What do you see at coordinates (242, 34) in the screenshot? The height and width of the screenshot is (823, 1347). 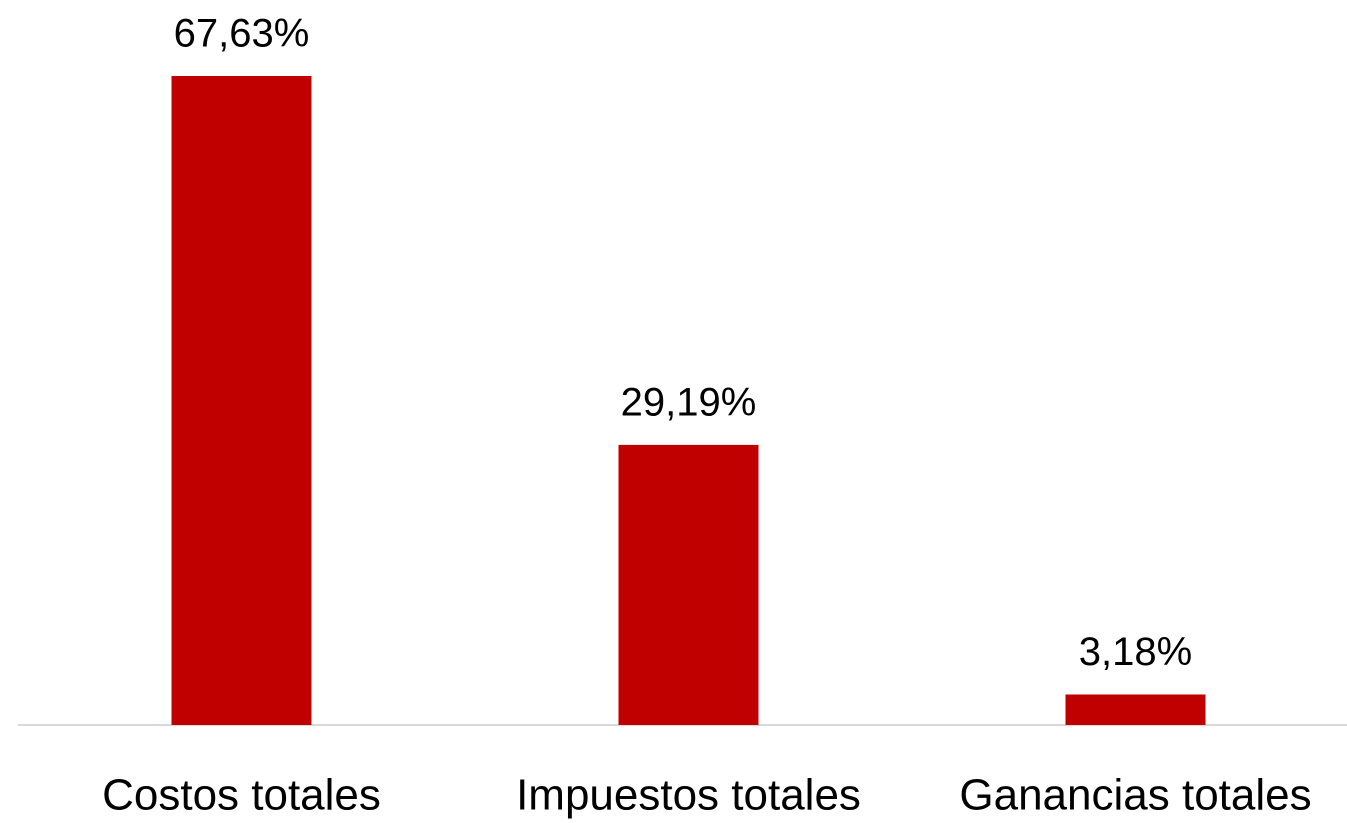 I see `data-label: 67,63%` at bounding box center [242, 34].